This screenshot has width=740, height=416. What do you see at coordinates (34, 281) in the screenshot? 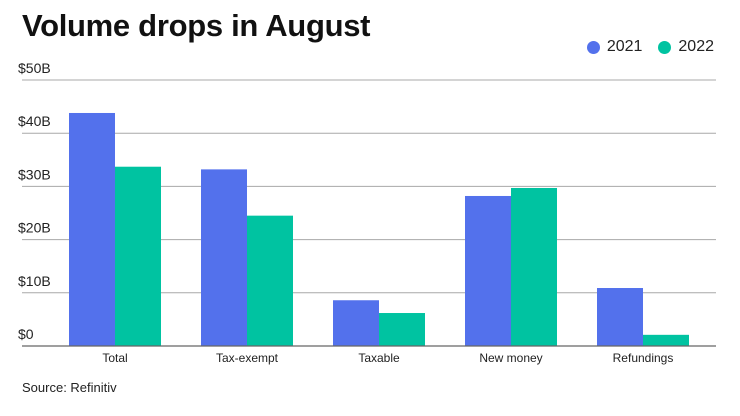
I see `y-tick-label: $10B` at bounding box center [34, 281].